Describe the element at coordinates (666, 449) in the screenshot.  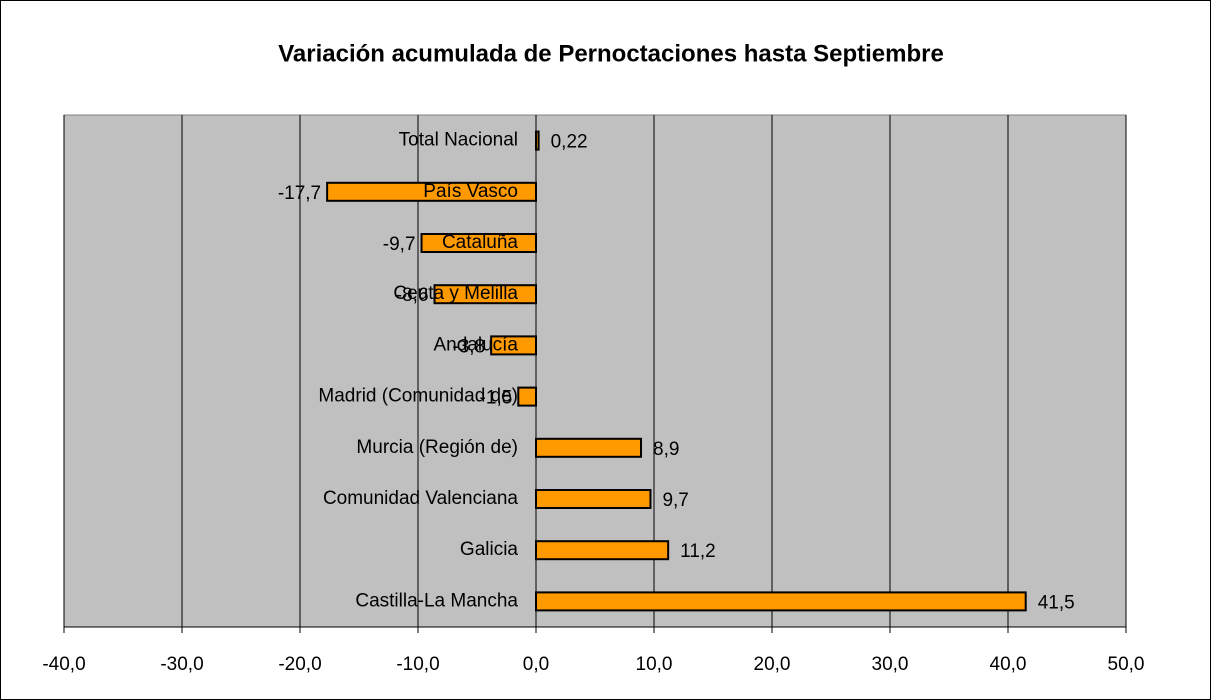
I see `value-label: 8,9` at that location.